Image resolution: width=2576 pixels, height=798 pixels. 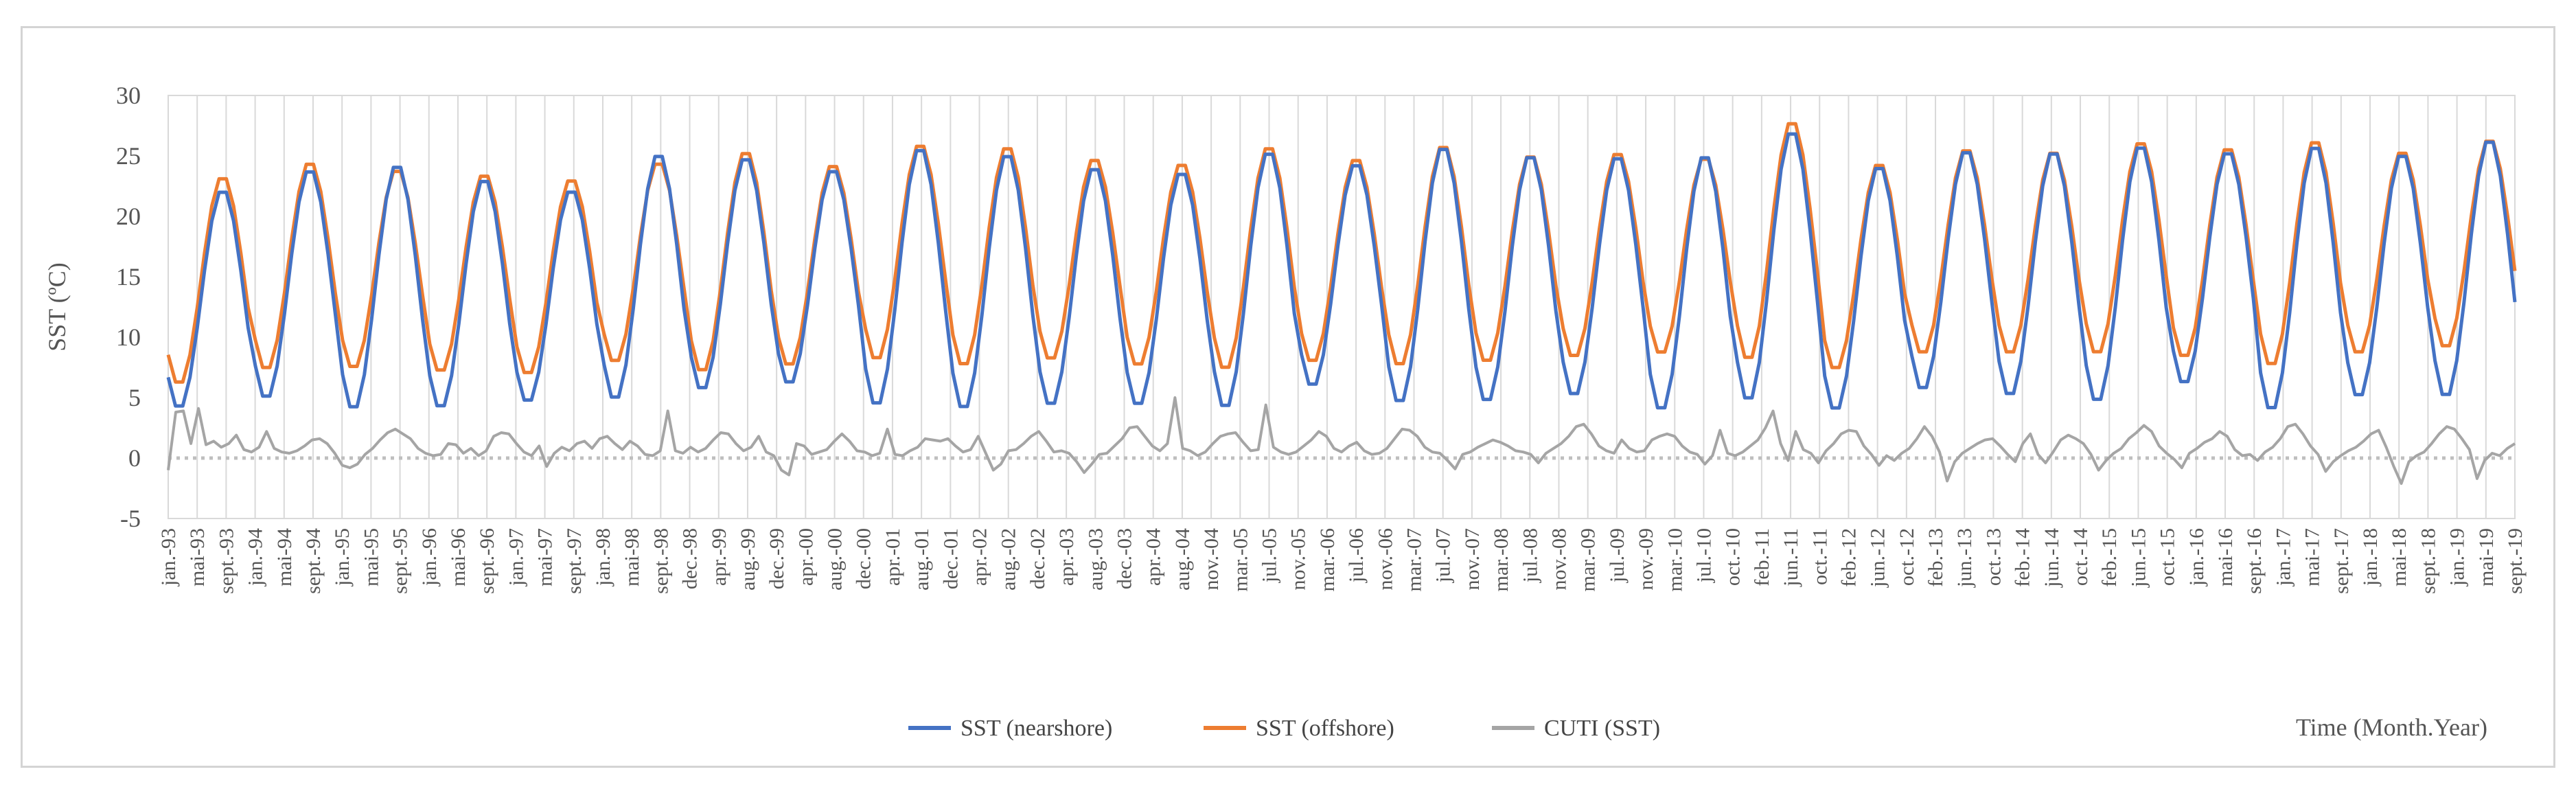 What do you see at coordinates (1935, 557) in the screenshot?
I see `x-tick-label: feb.-13` at bounding box center [1935, 557].